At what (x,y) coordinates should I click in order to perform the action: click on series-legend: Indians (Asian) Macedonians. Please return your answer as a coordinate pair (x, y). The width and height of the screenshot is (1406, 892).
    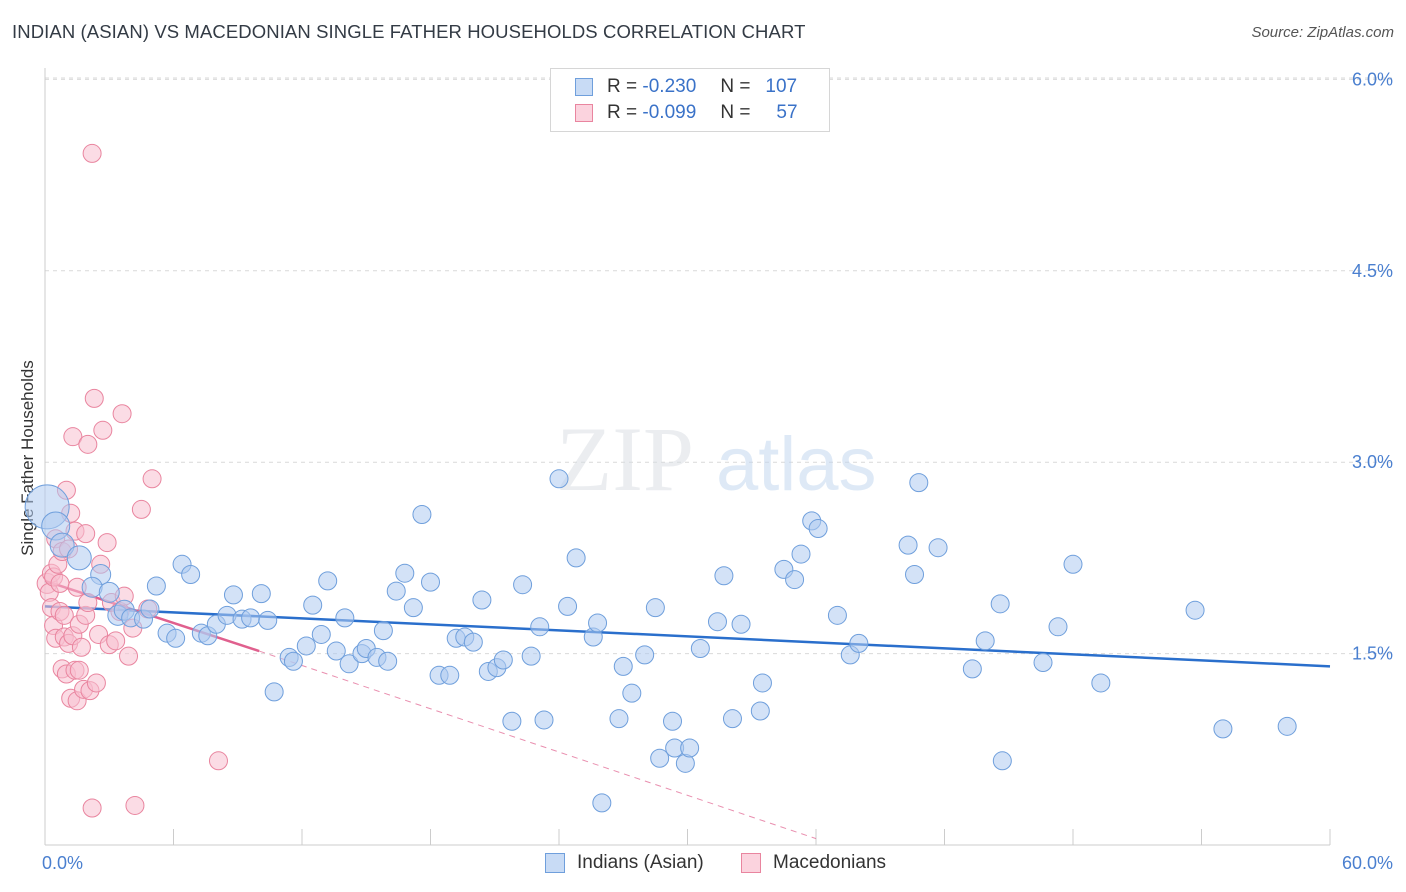
    Looking at the image, I should click on (703, 865).